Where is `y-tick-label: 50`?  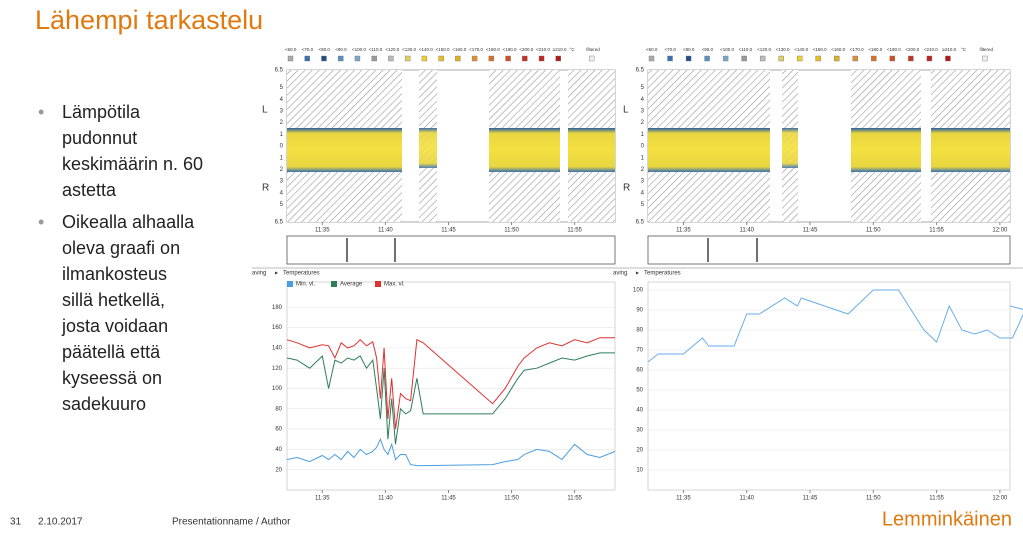
y-tick-label: 50 is located at coordinates (639, 391).